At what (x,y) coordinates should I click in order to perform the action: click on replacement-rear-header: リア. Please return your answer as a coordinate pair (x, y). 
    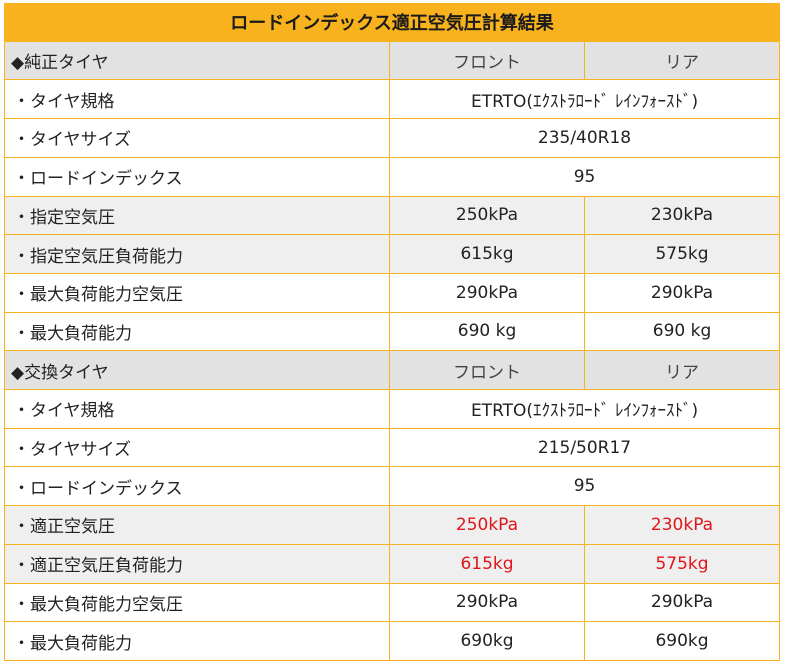
    Looking at the image, I should click on (682, 370).